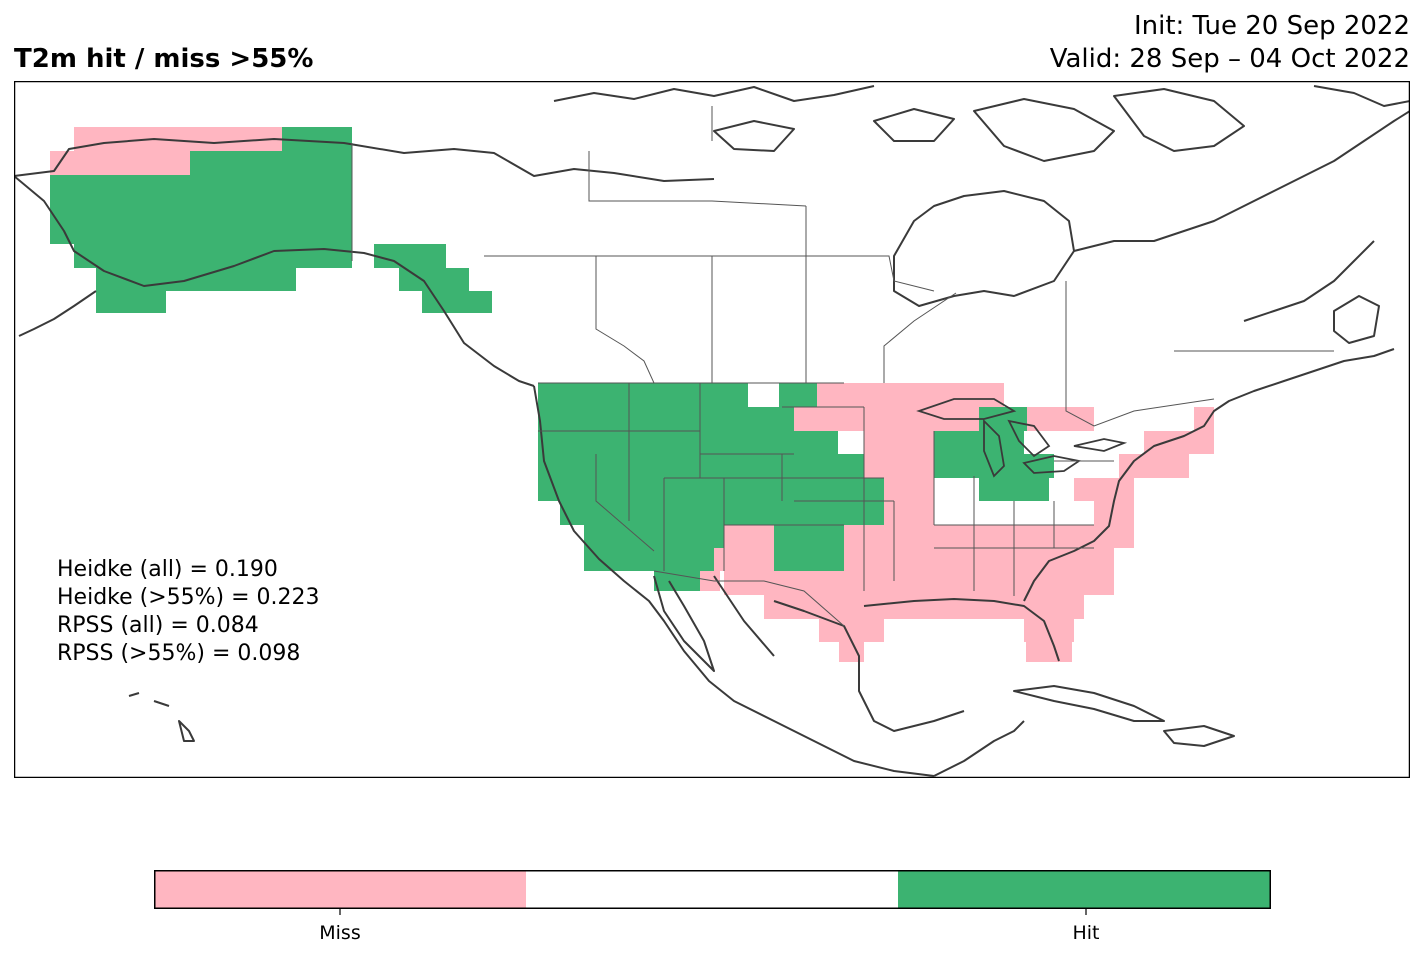 The height and width of the screenshot is (958, 1425). I want to click on great-lakes, so click(1022, 438).